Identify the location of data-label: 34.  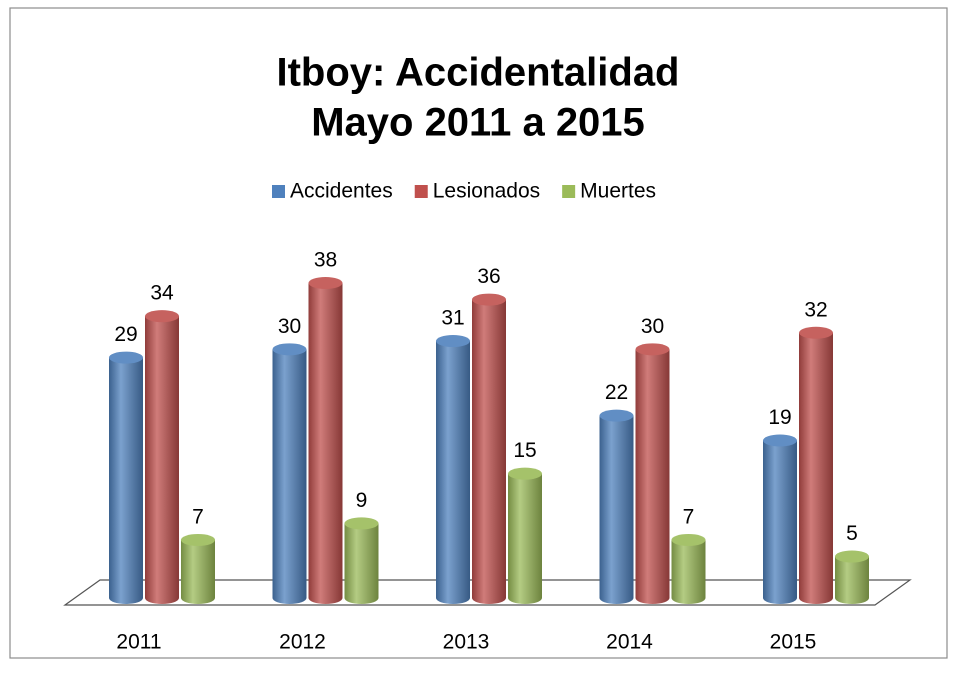
(162, 293).